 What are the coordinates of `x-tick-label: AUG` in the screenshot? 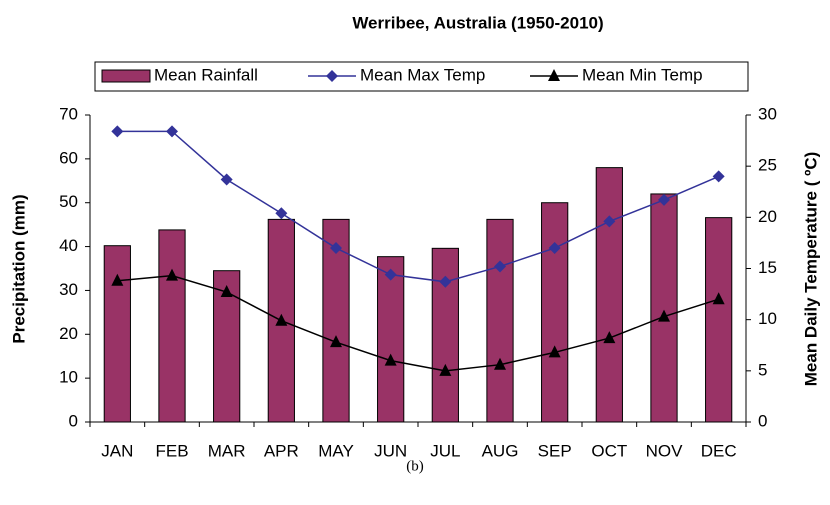 It's located at (500, 450).